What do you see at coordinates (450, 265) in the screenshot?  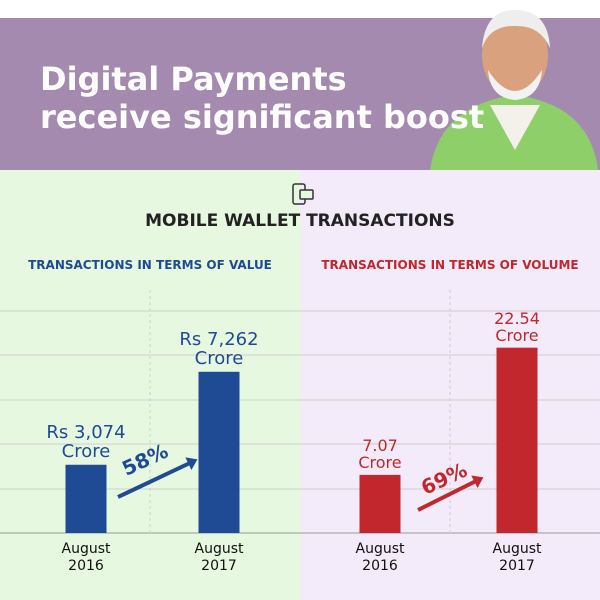 I see `chart-subtitle: TRANSACTIONS IN TERMS OF VOLUME` at bounding box center [450, 265].